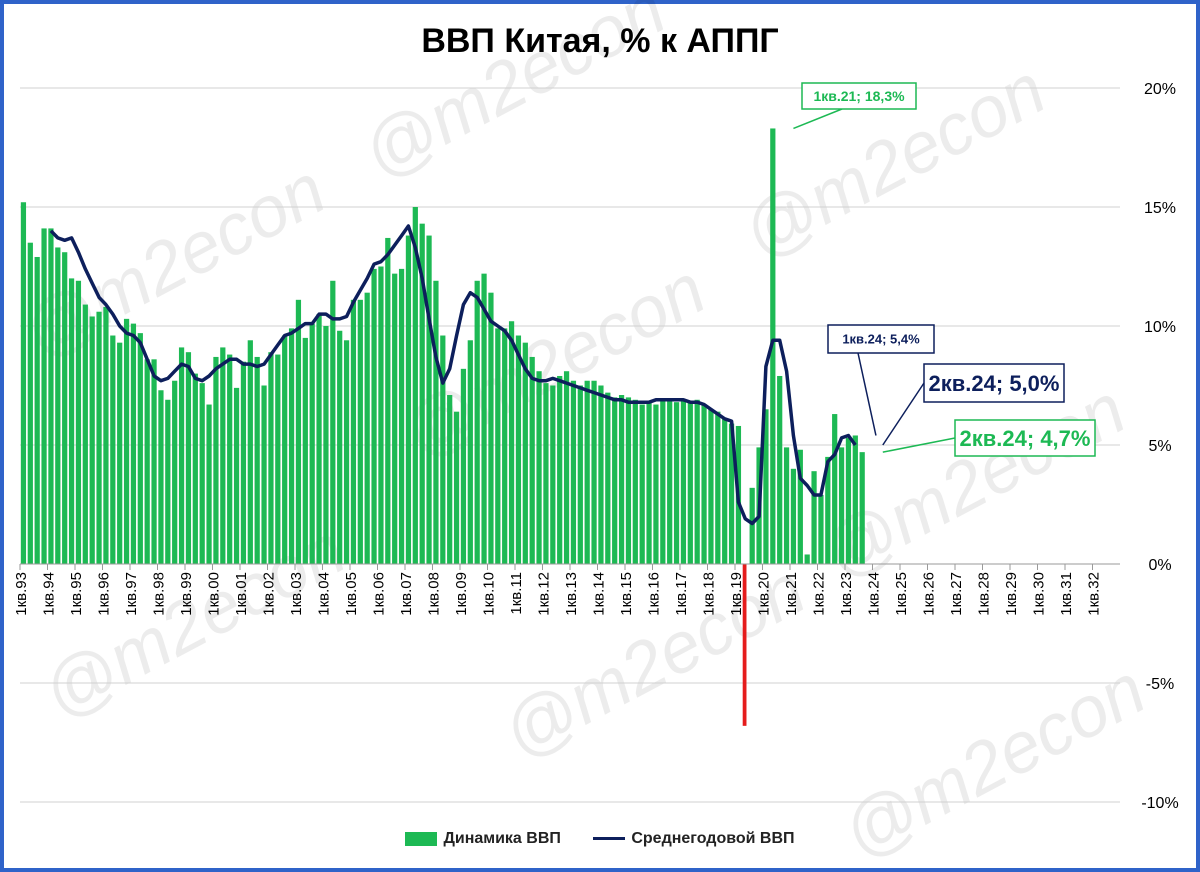 This screenshot has height=872, width=1200. What do you see at coordinates (571, 594) in the screenshot?
I see `x-tick-label: 1кв.13` at bounding box center [571, 594].